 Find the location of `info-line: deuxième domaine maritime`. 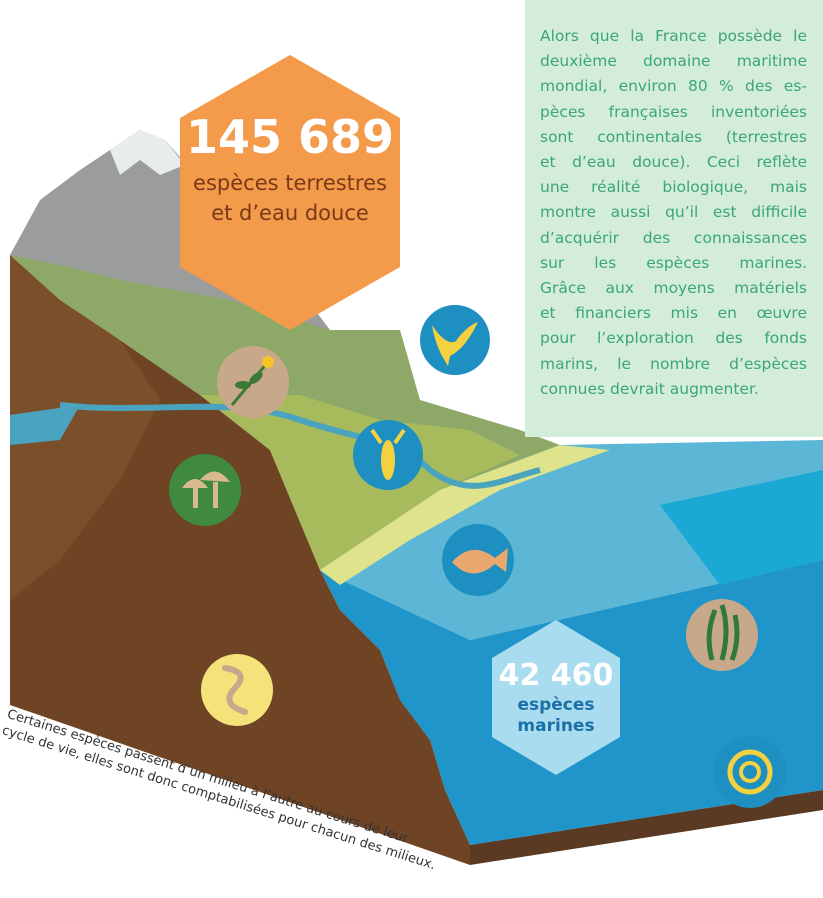

info-line: deuxième domaine maritime is located at coordinates (673, 61).